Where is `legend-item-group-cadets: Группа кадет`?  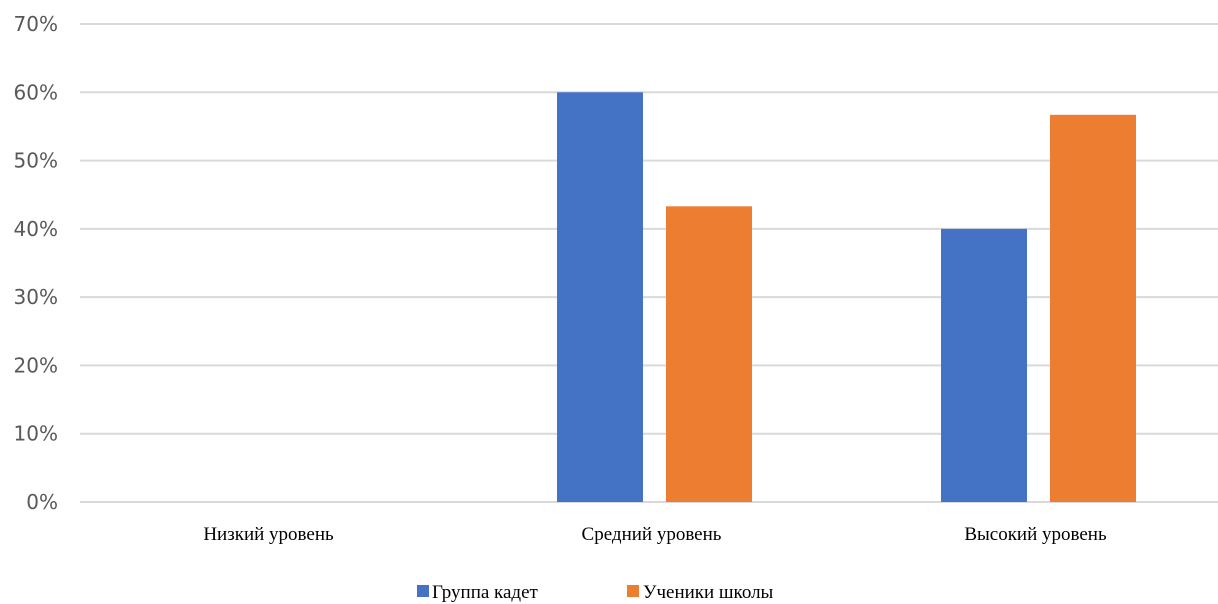 legend-item-group-cadets: Группа кадет is located at coordinates (478, 592).